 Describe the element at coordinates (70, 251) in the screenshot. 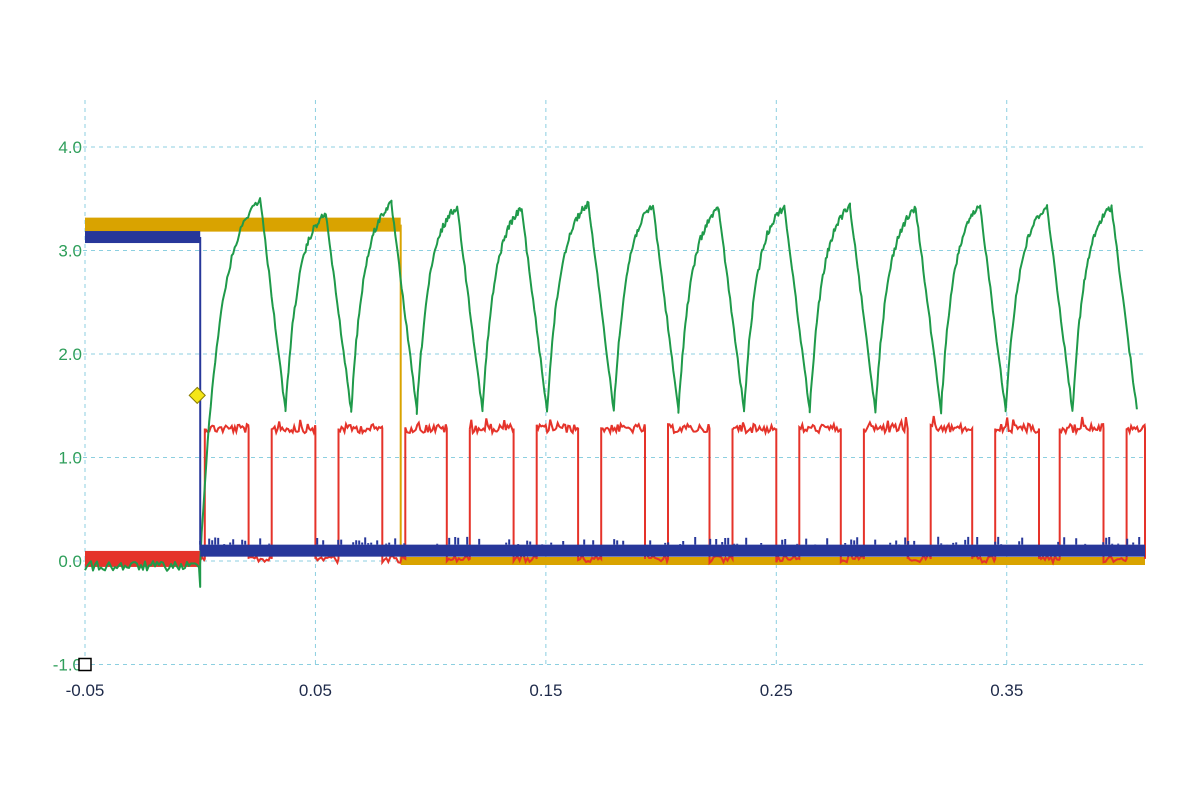

I see `y-tick-label: 3.0` at that location.